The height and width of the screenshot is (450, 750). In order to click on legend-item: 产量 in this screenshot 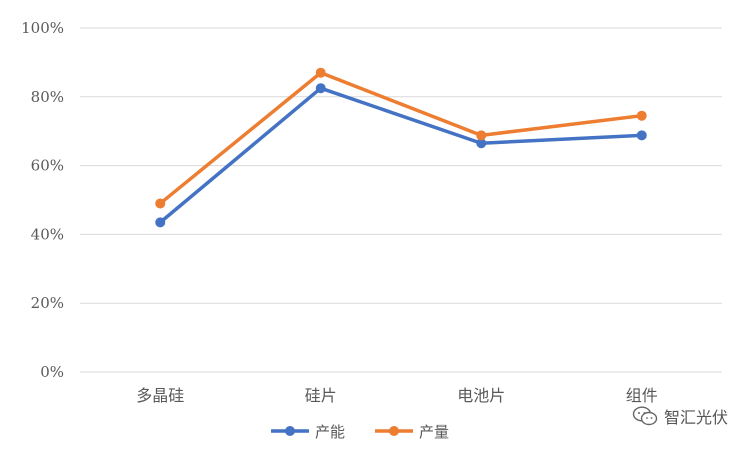, I will do `click(412, 432)`.